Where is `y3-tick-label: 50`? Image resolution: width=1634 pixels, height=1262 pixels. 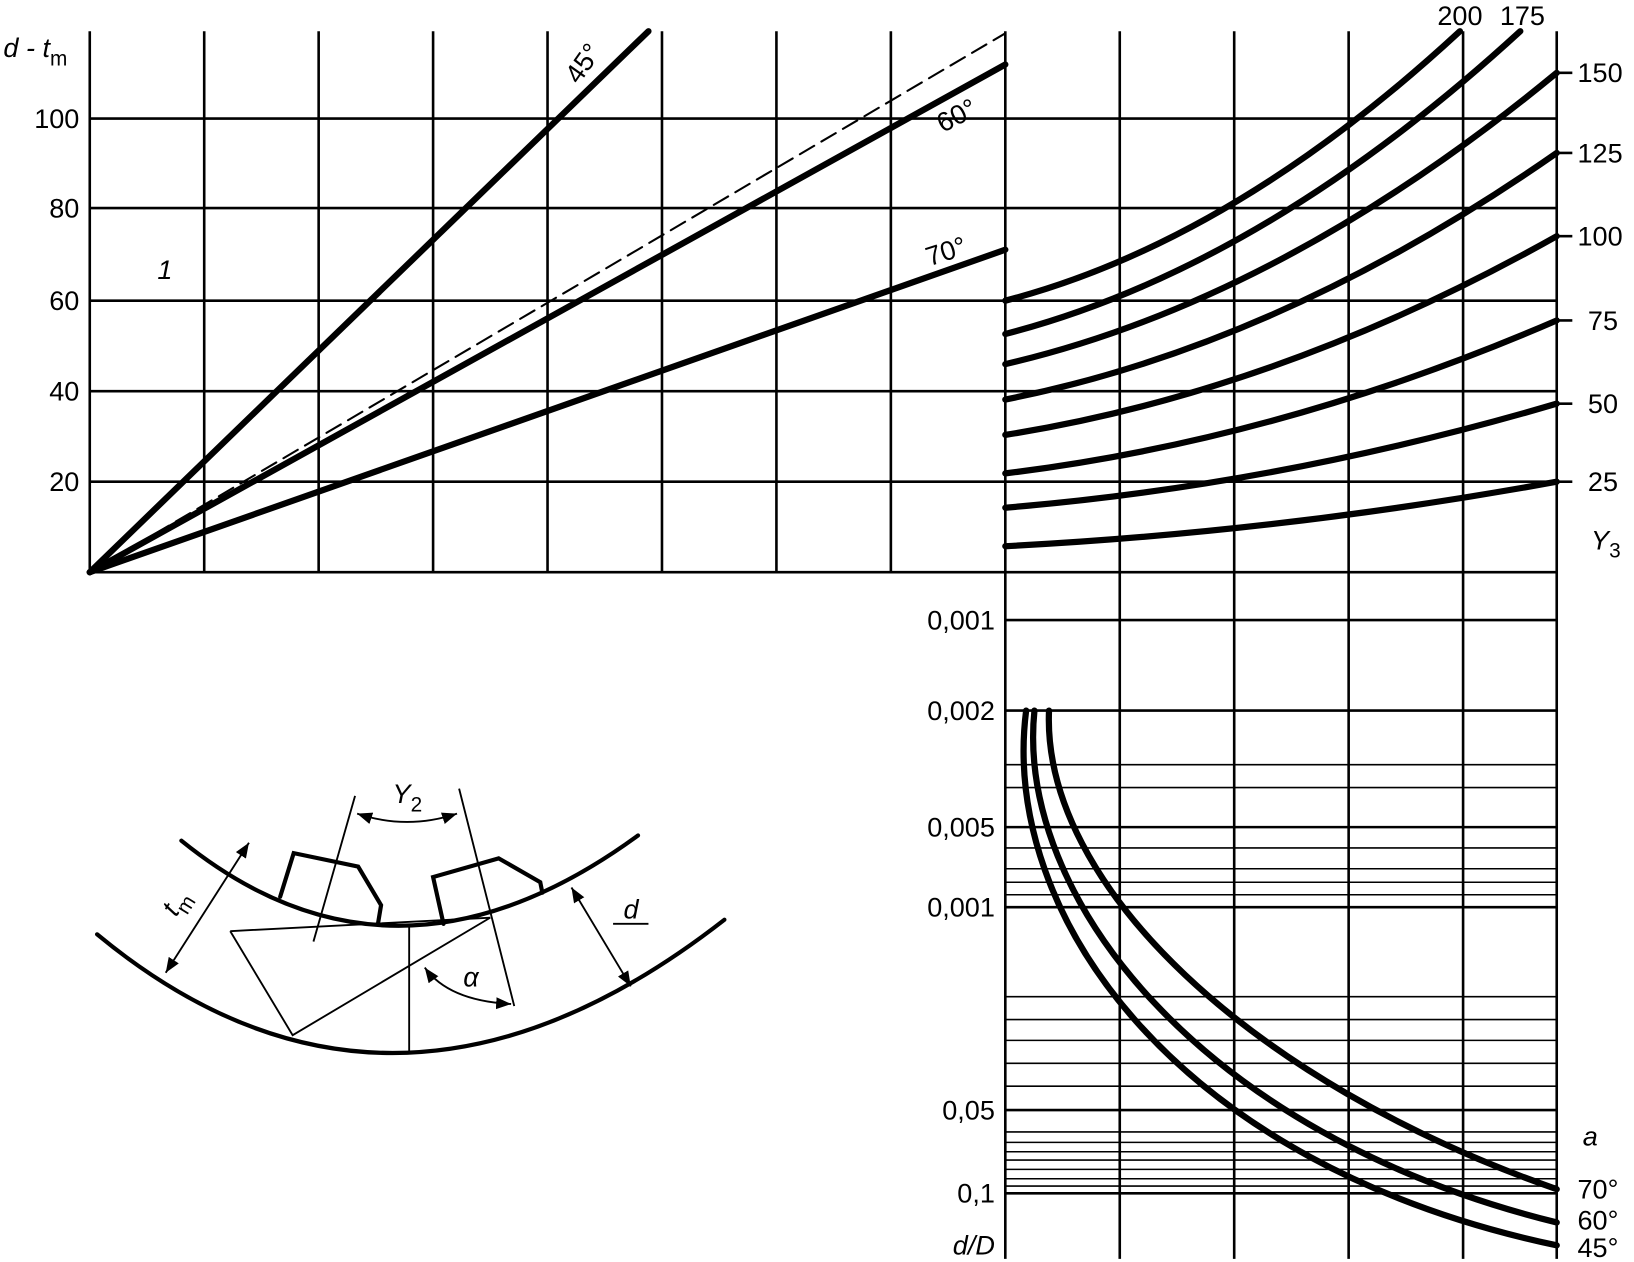 y3-tick-label: 50 is located at coordinates (1603, 404).